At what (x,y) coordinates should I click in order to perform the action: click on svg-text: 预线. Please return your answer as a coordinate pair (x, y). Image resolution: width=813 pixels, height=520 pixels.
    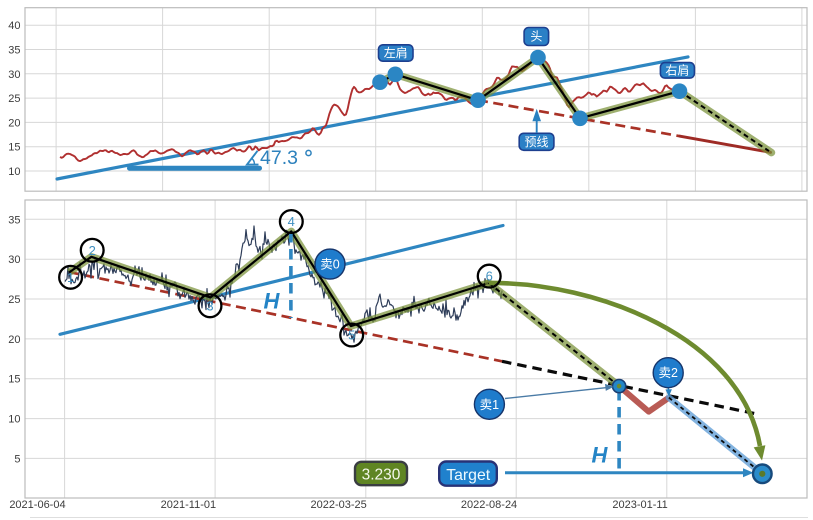
    Looking at the image, I should click on (537, 142).